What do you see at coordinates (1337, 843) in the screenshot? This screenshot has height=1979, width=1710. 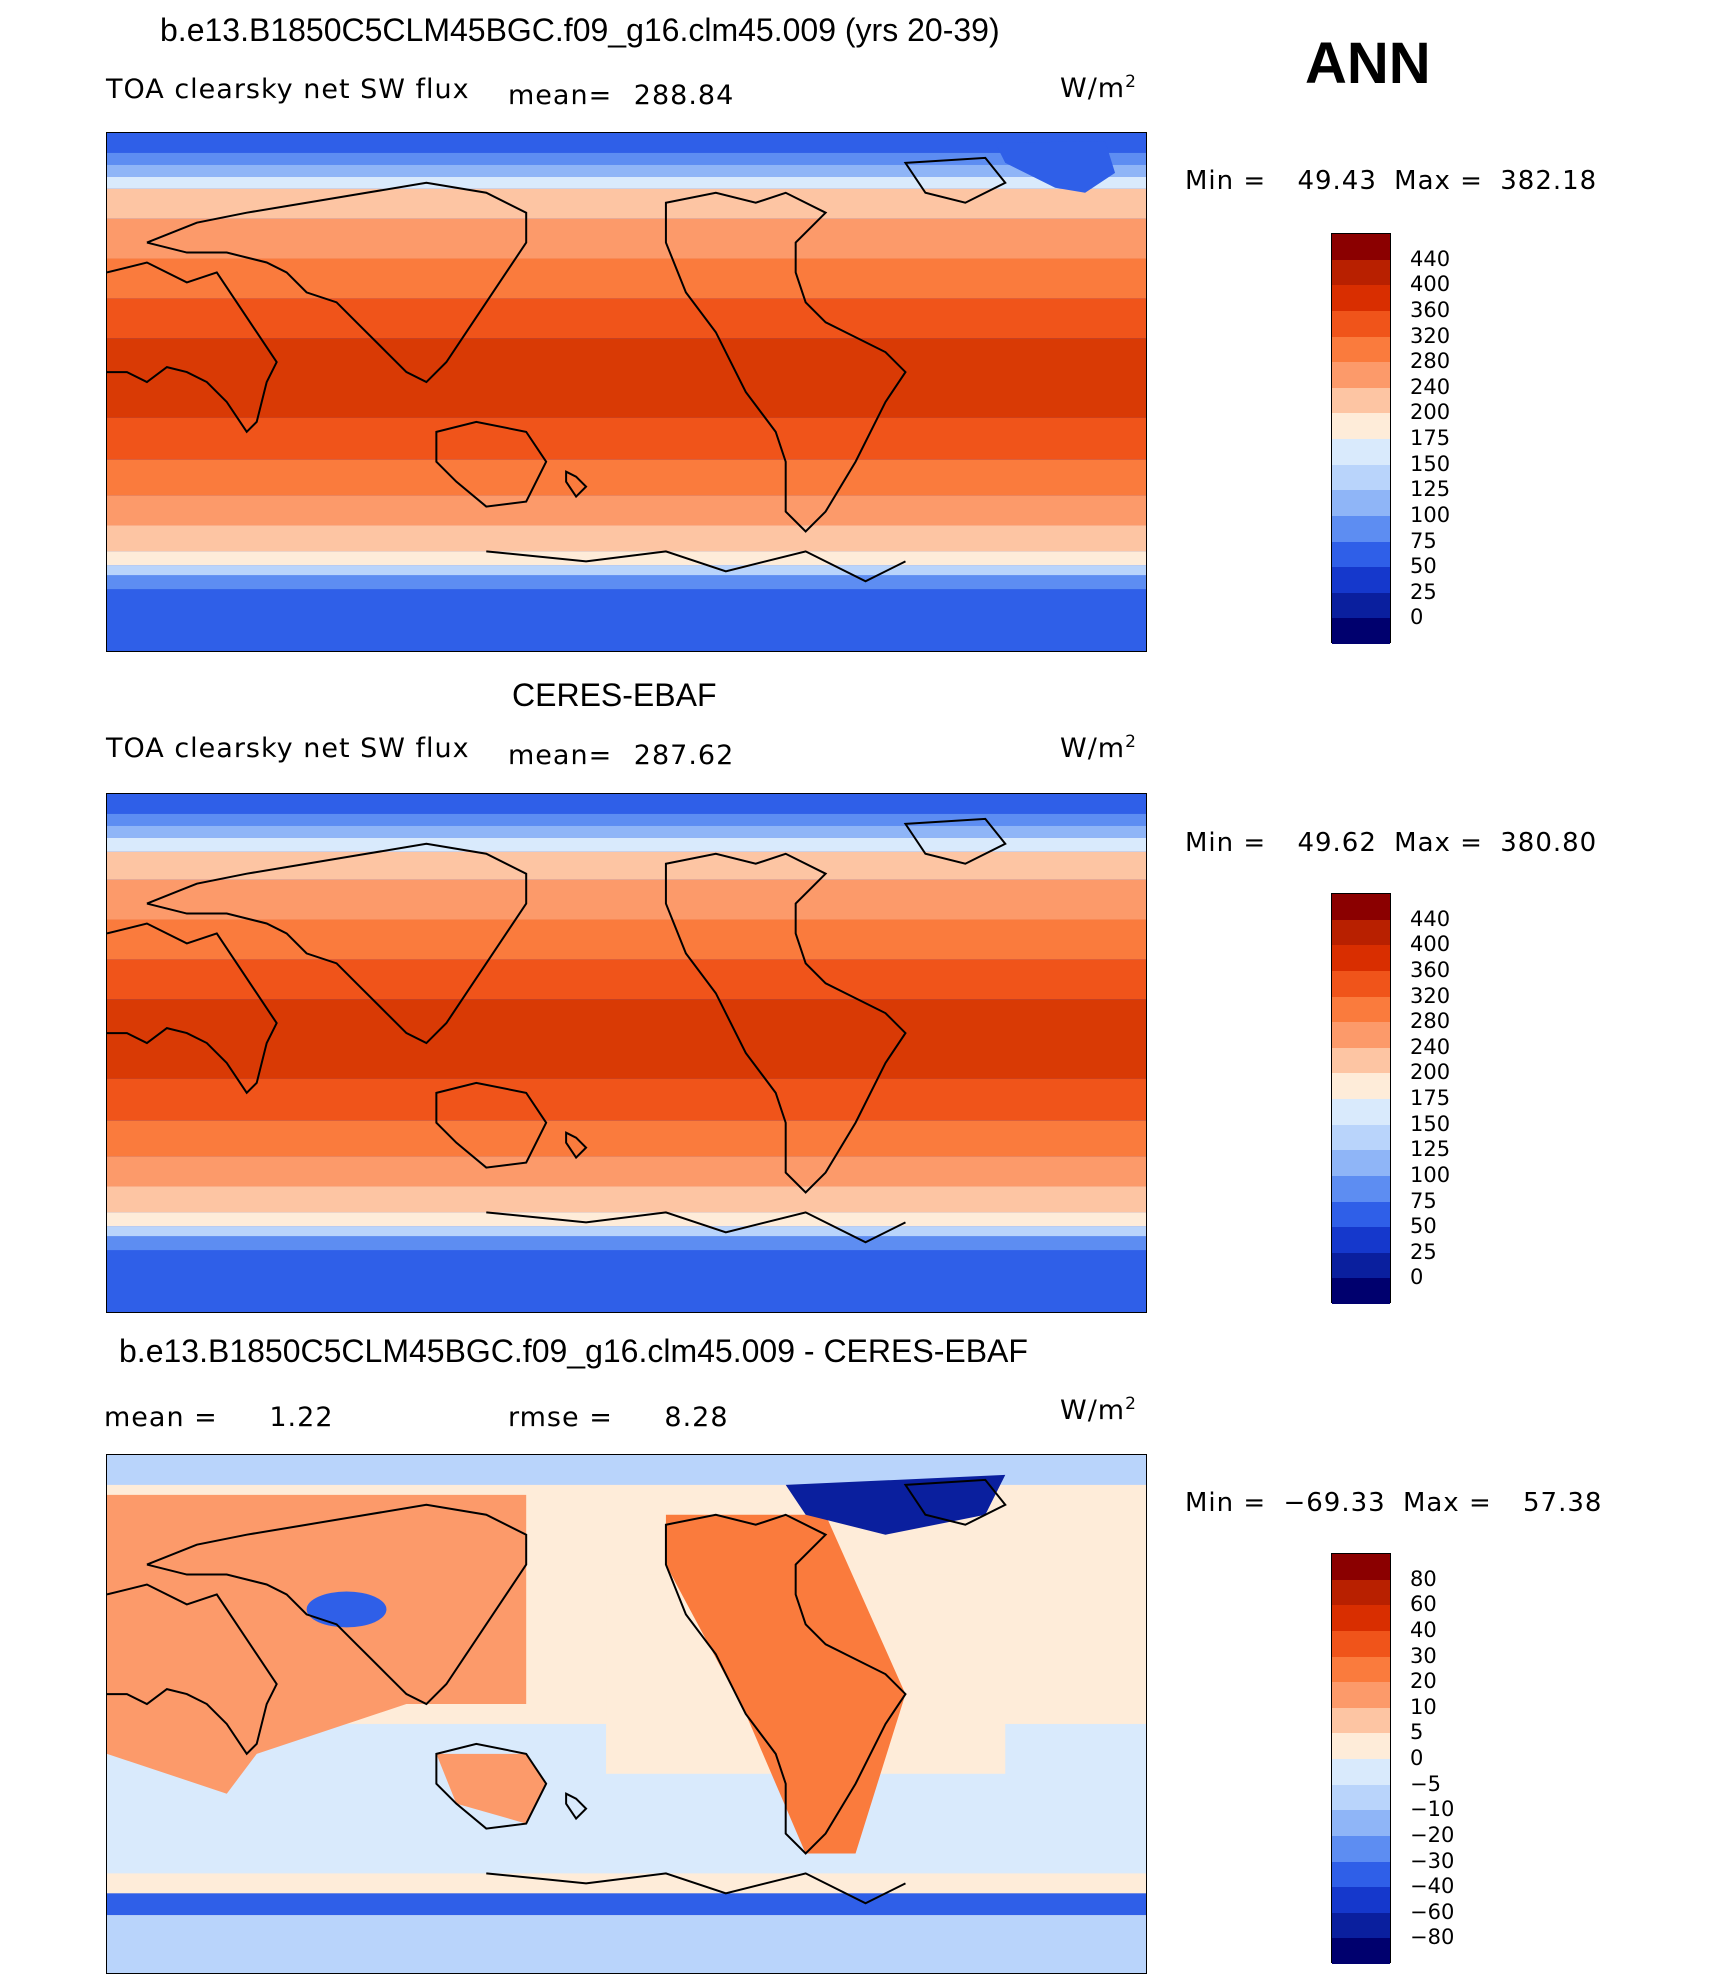 I see `panel2-min-value: 49.62` at bounding box center [1337, 843].